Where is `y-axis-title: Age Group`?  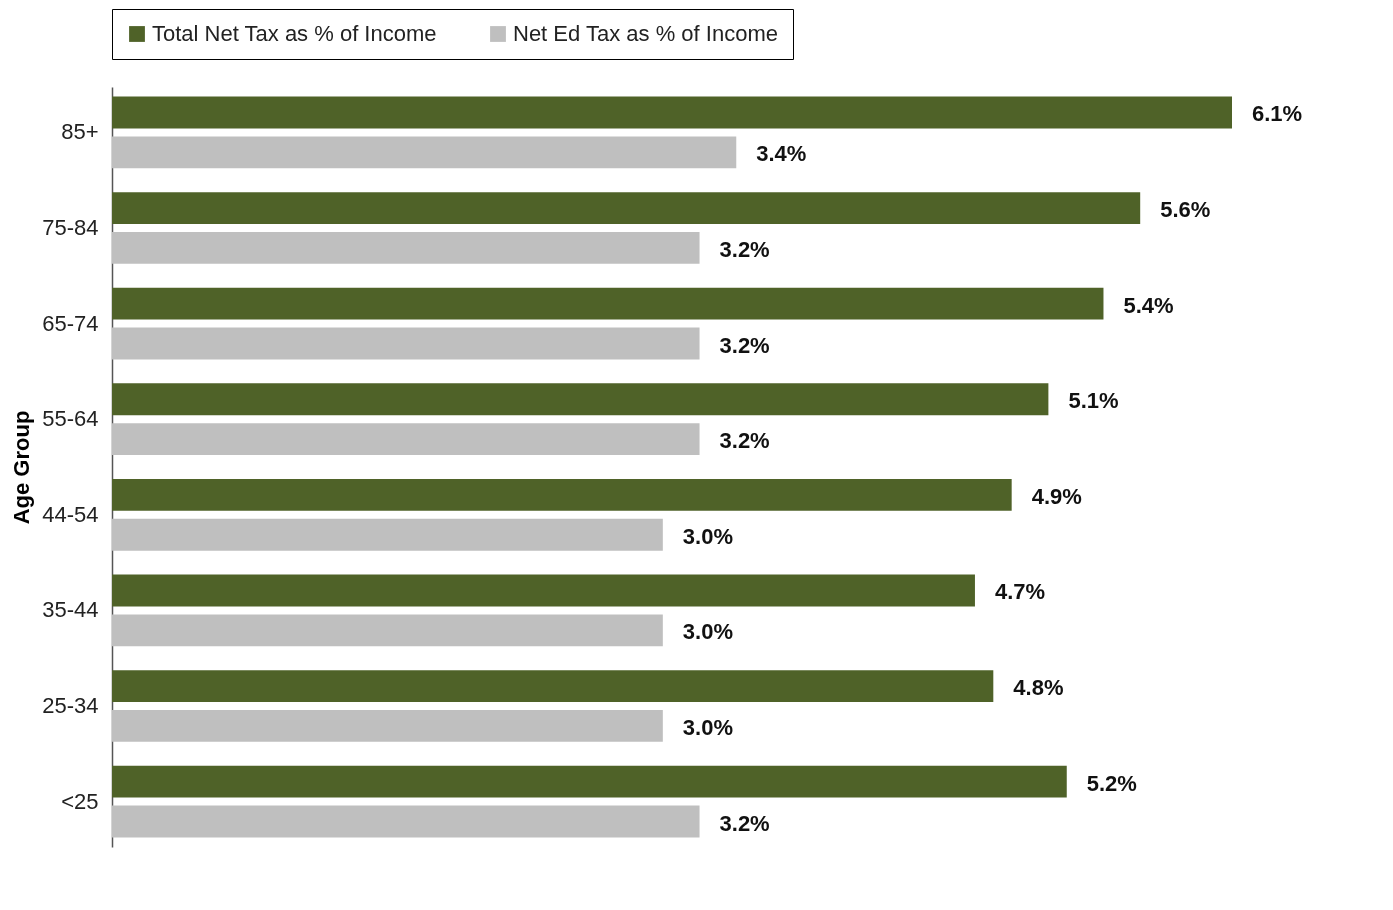
y-axis-title: Age Group is located at coordinates (22, 467).